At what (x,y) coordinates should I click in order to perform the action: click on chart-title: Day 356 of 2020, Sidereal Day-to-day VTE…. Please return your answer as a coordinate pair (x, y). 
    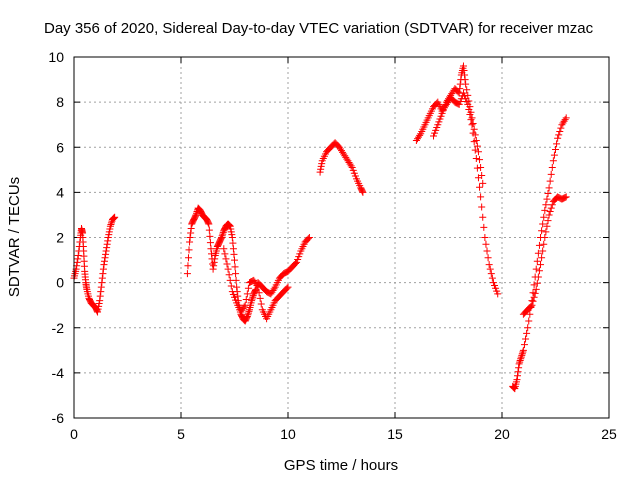
    Looking at the image, I should click on (319, 28).